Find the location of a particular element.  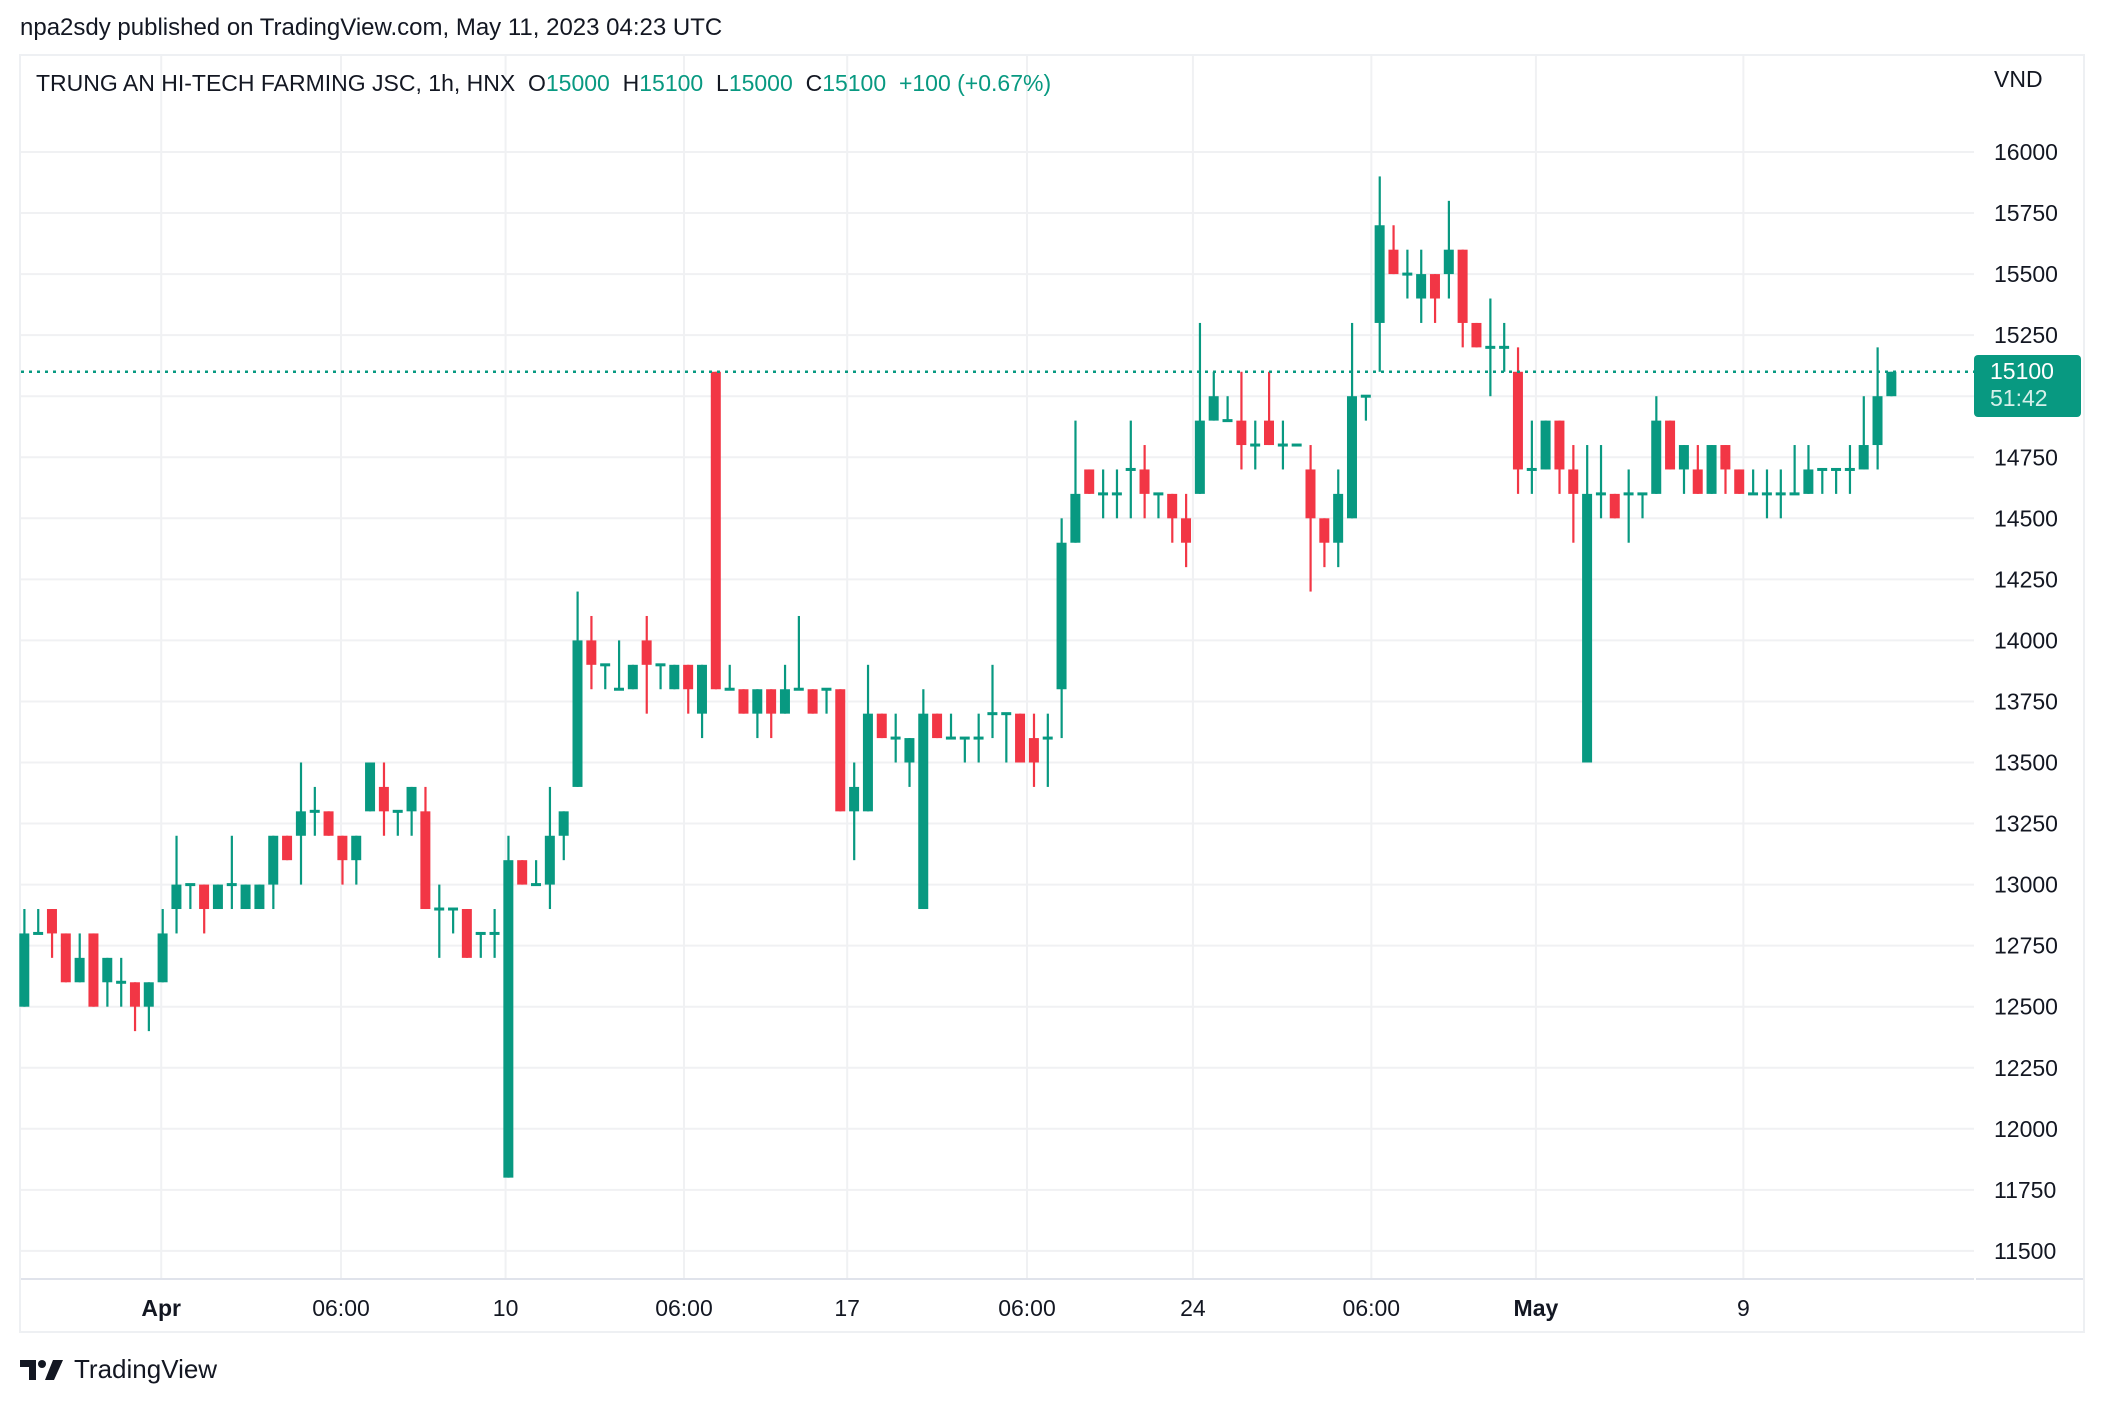

close-label: C is located at coordinates (814, 83).